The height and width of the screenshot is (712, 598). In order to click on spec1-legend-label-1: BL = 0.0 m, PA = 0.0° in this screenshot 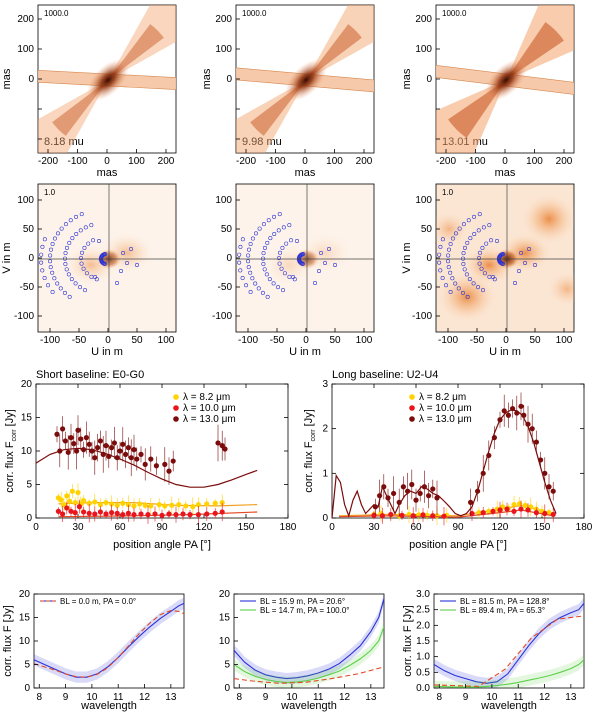, I will do `click(98, 601)`.